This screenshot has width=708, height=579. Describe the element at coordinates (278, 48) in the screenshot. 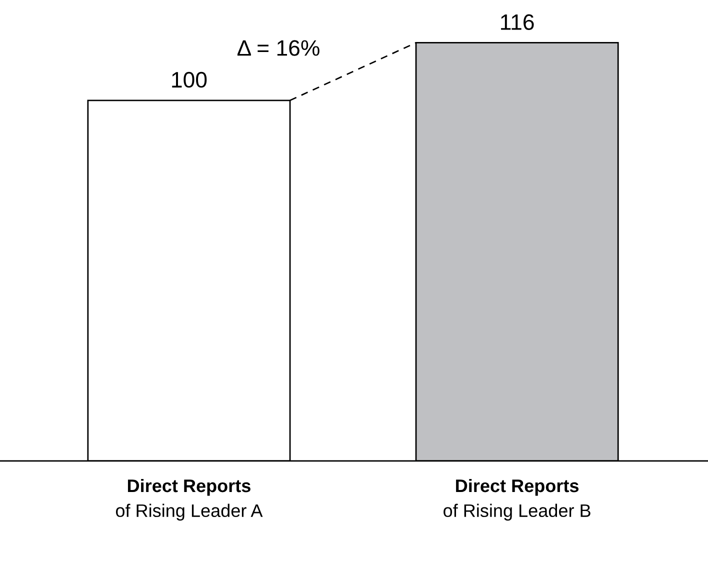

I see `annotation: Δ = 16%` at that location.